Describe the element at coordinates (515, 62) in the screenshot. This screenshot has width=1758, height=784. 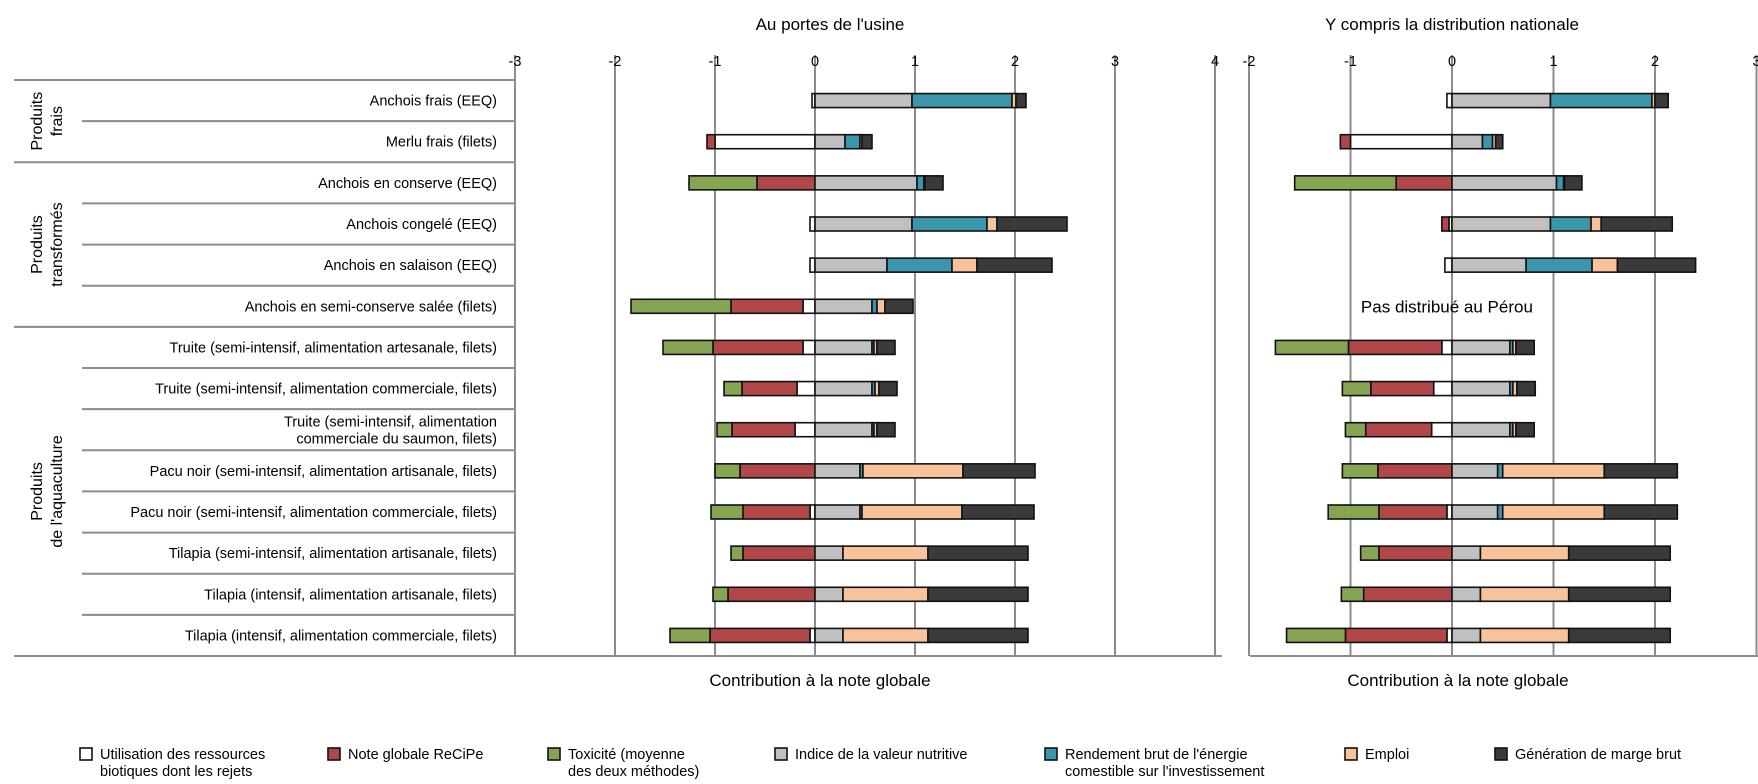
I see `x-tick-label: -3` at that location.